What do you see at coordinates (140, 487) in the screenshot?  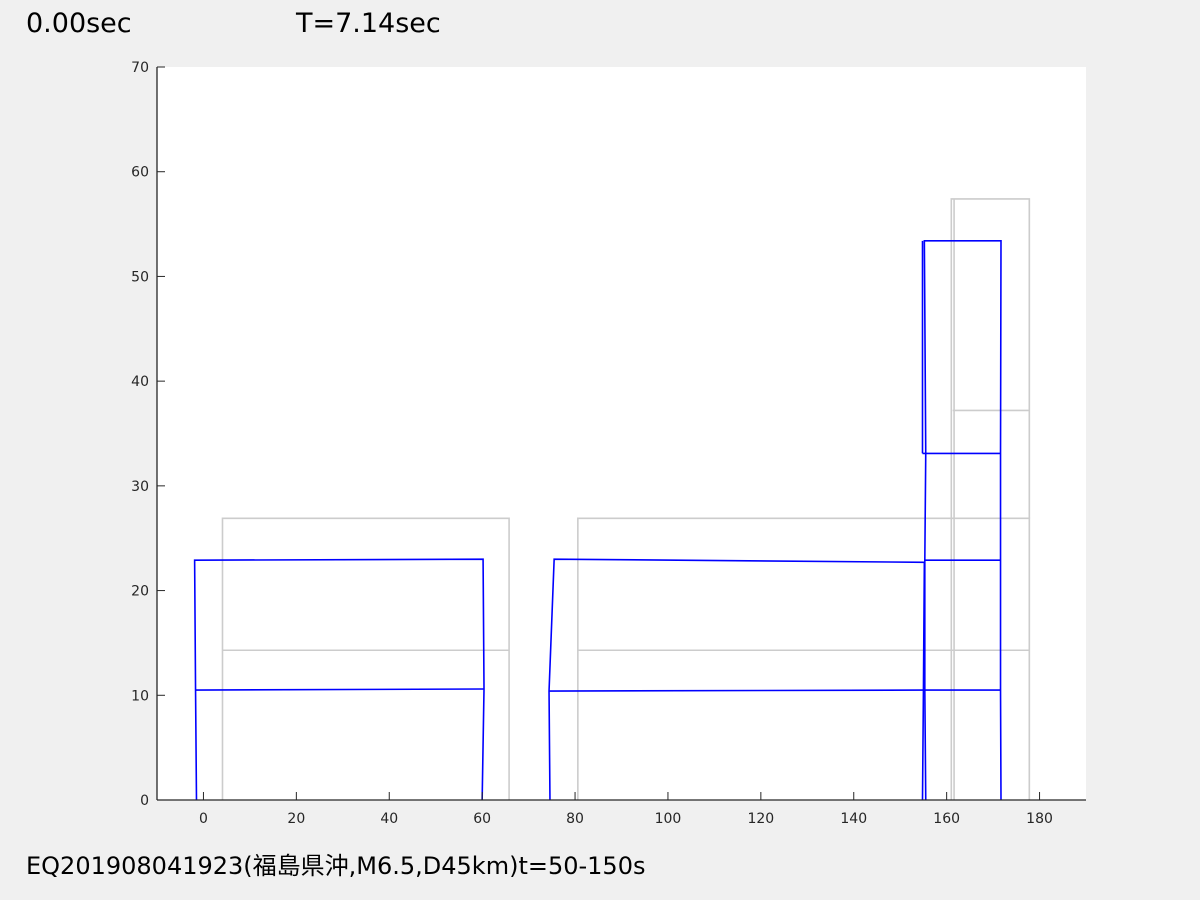 I see `y-tick-label: 30` at bounding box center [140, 487].